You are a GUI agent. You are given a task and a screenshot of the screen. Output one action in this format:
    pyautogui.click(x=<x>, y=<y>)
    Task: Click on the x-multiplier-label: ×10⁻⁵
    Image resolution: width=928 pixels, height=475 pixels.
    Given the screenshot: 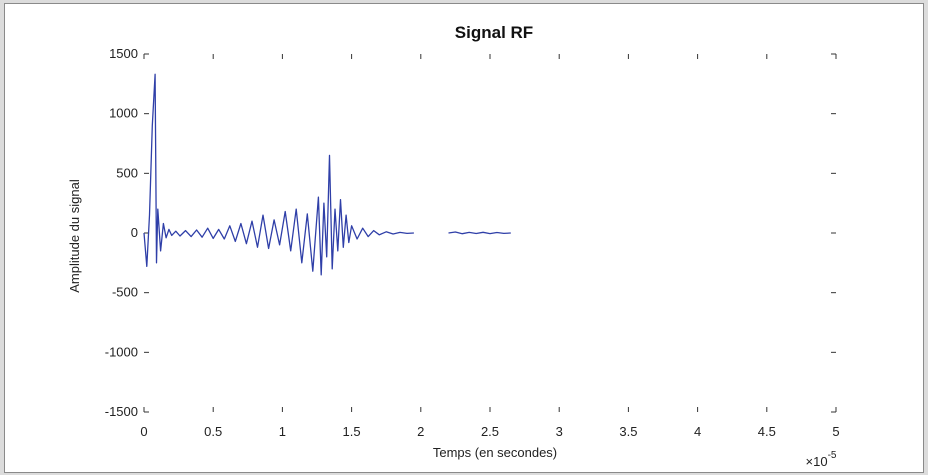 What is the action you would take?
    pyautogui.click(x=821, y=459)
    